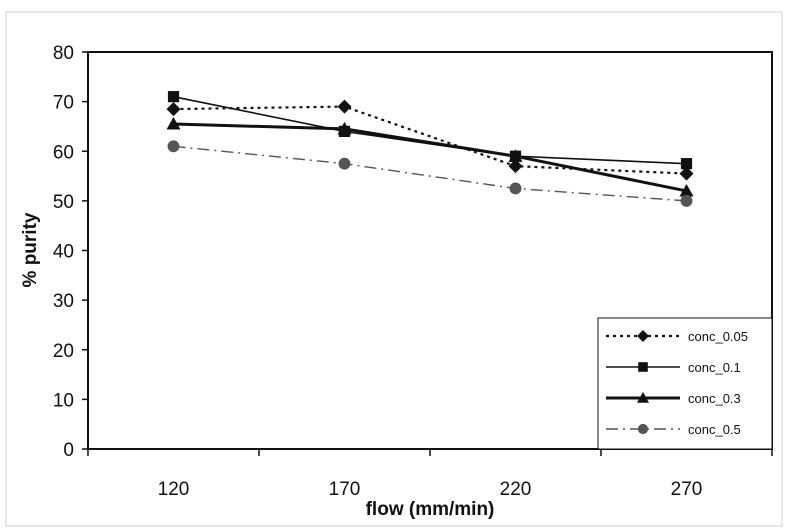 The height and width of the screenshot is (531, 789). Describe the element at coordinates (345, 489) in the screenshot. I see `x-tick-label: 170` at that location.